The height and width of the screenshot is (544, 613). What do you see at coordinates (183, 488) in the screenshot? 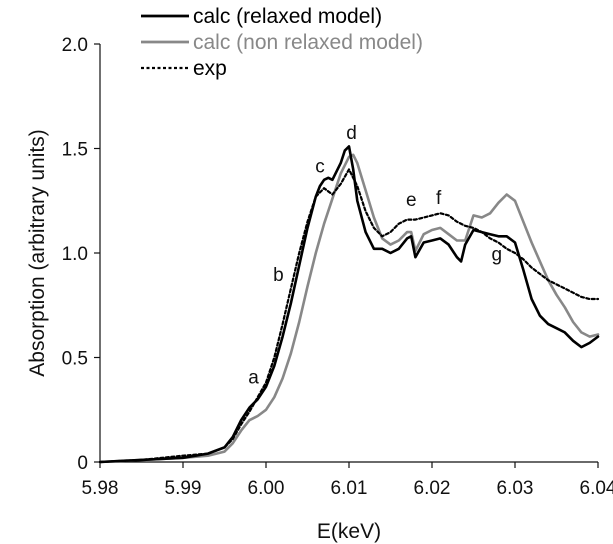
I see `x-tick-label: 5.99` at bounding box center [183, 488].